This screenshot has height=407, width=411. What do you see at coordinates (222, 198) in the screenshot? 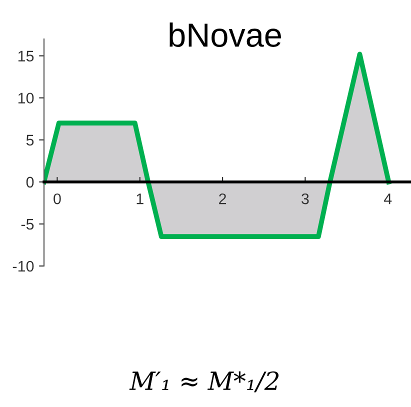
I see `x-tick-label: 2` at bounding box center [222, 198].